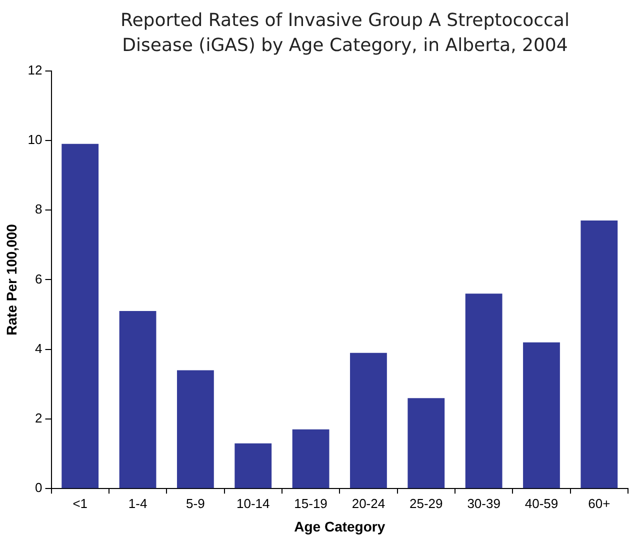 The height and width of the screenshot is (540, 632). Describe the element at coordinates (426, 503) in the screenshot. I see `x-tick-label: 25-29` at that location.